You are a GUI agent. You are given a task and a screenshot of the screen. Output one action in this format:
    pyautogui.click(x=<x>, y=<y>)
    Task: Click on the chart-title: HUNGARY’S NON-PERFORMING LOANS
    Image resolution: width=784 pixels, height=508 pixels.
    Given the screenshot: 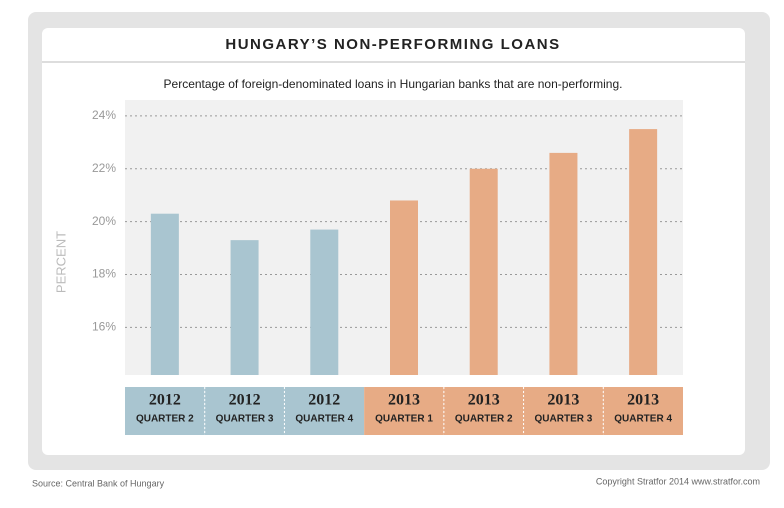 What is the action you would take?
    pyautogui.click(x=392, y=44)
    